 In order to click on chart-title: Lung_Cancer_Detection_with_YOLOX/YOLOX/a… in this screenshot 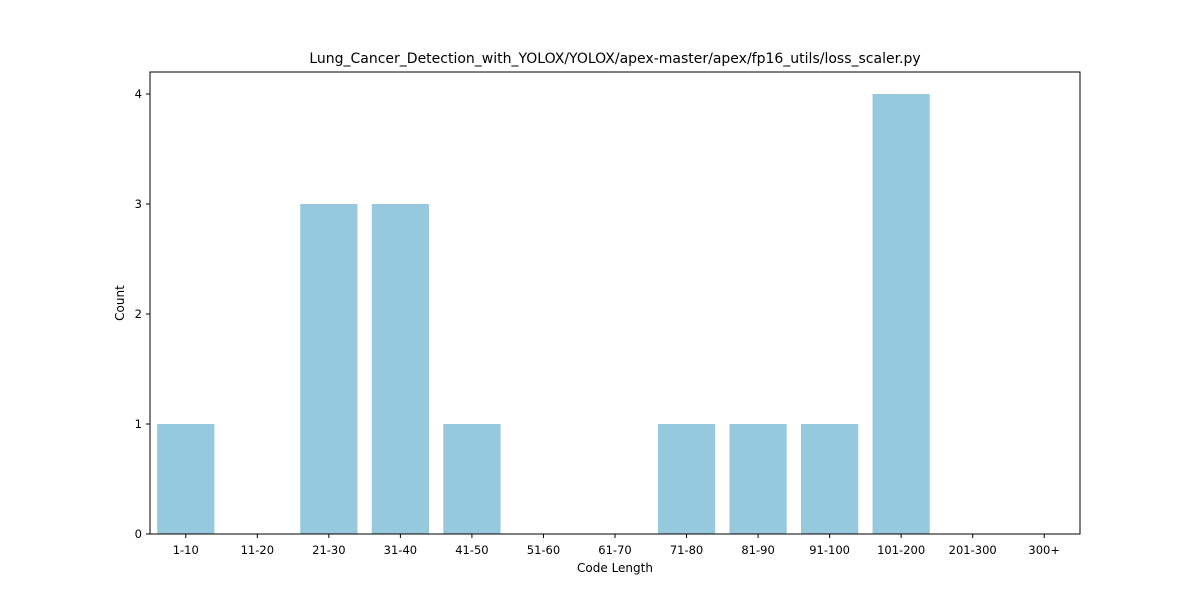, I will do `click(614, 59)`.